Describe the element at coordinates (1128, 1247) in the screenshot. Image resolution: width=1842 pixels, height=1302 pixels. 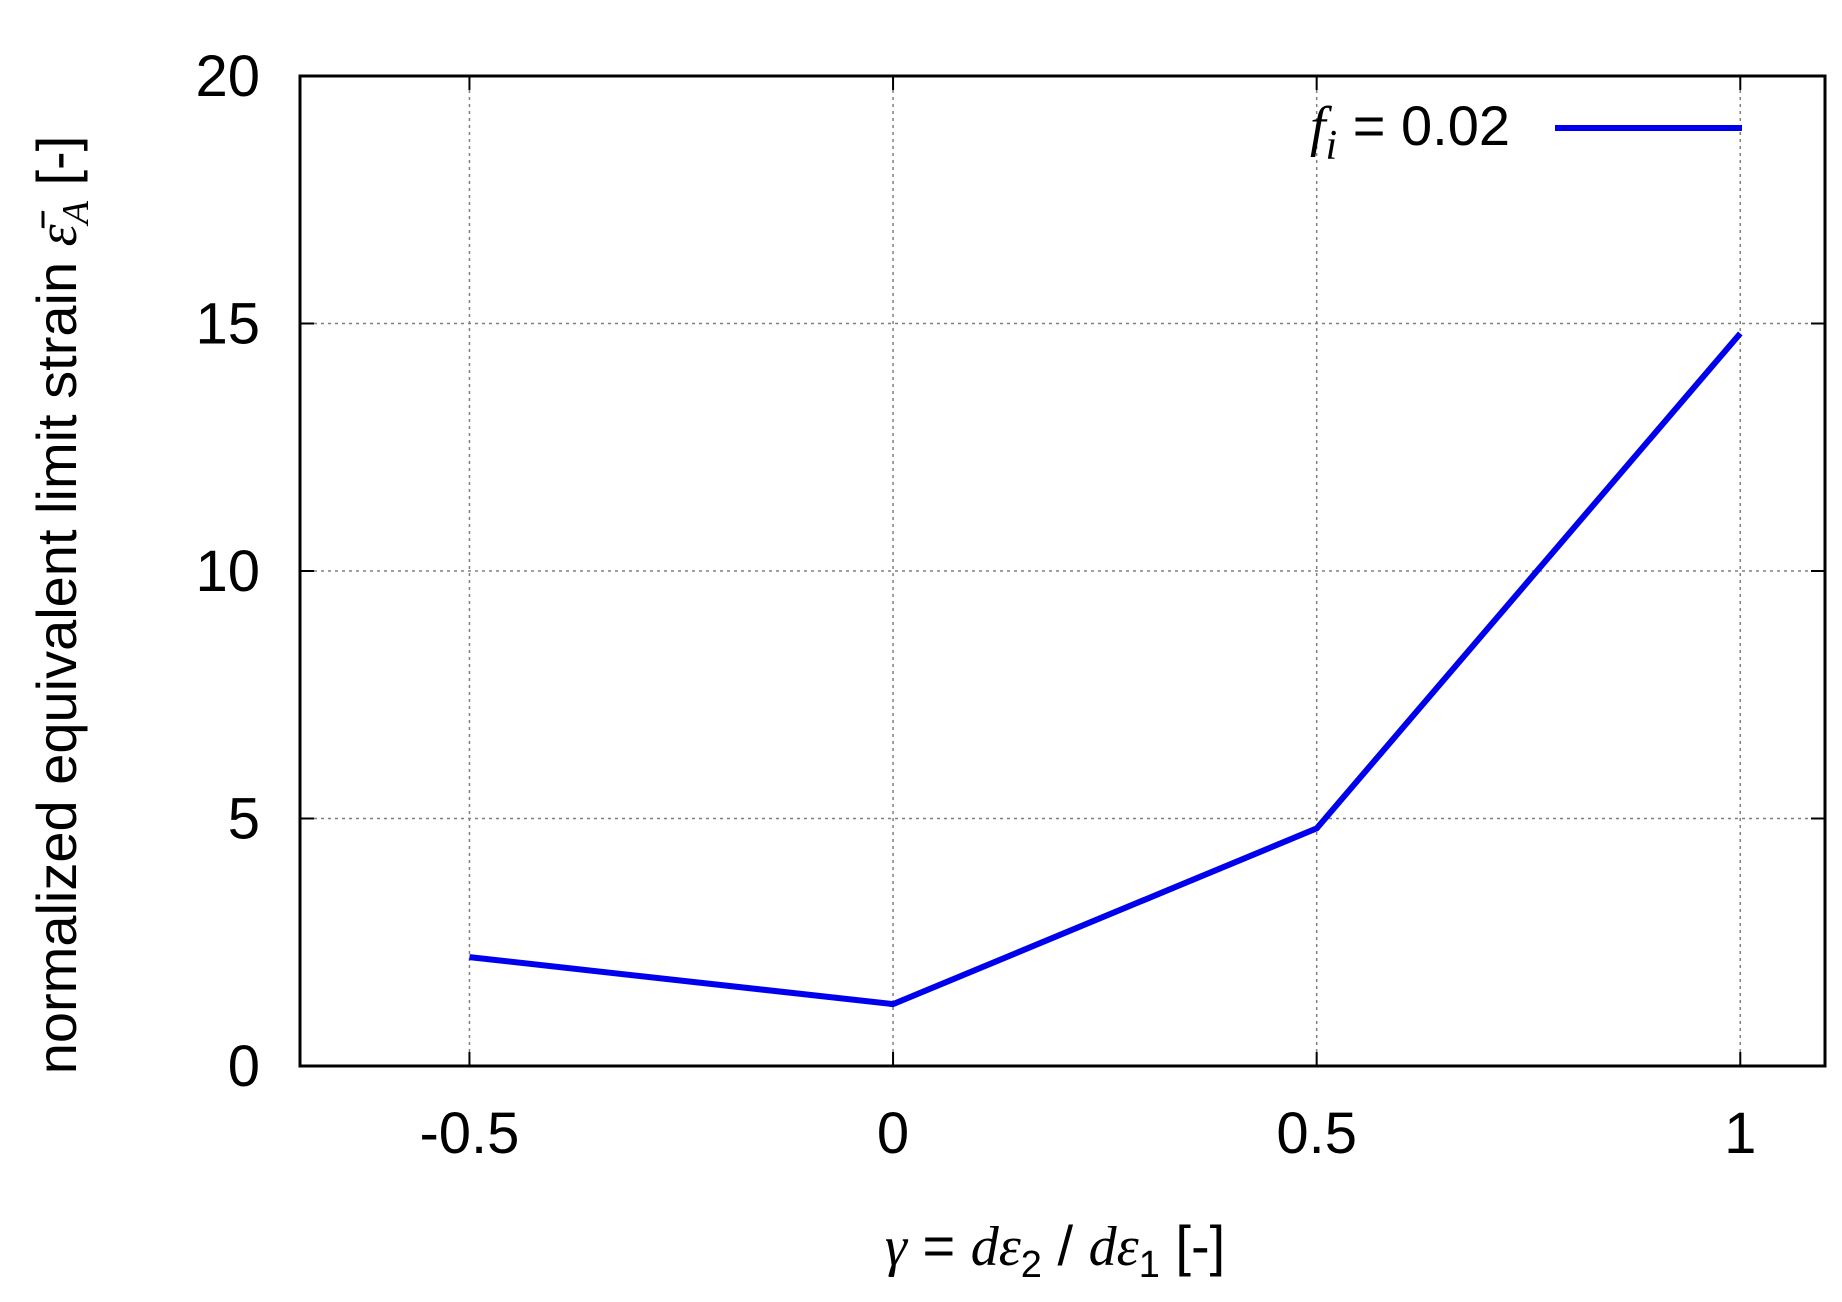
I see `x-axis-label-eps1: ε` at that location.